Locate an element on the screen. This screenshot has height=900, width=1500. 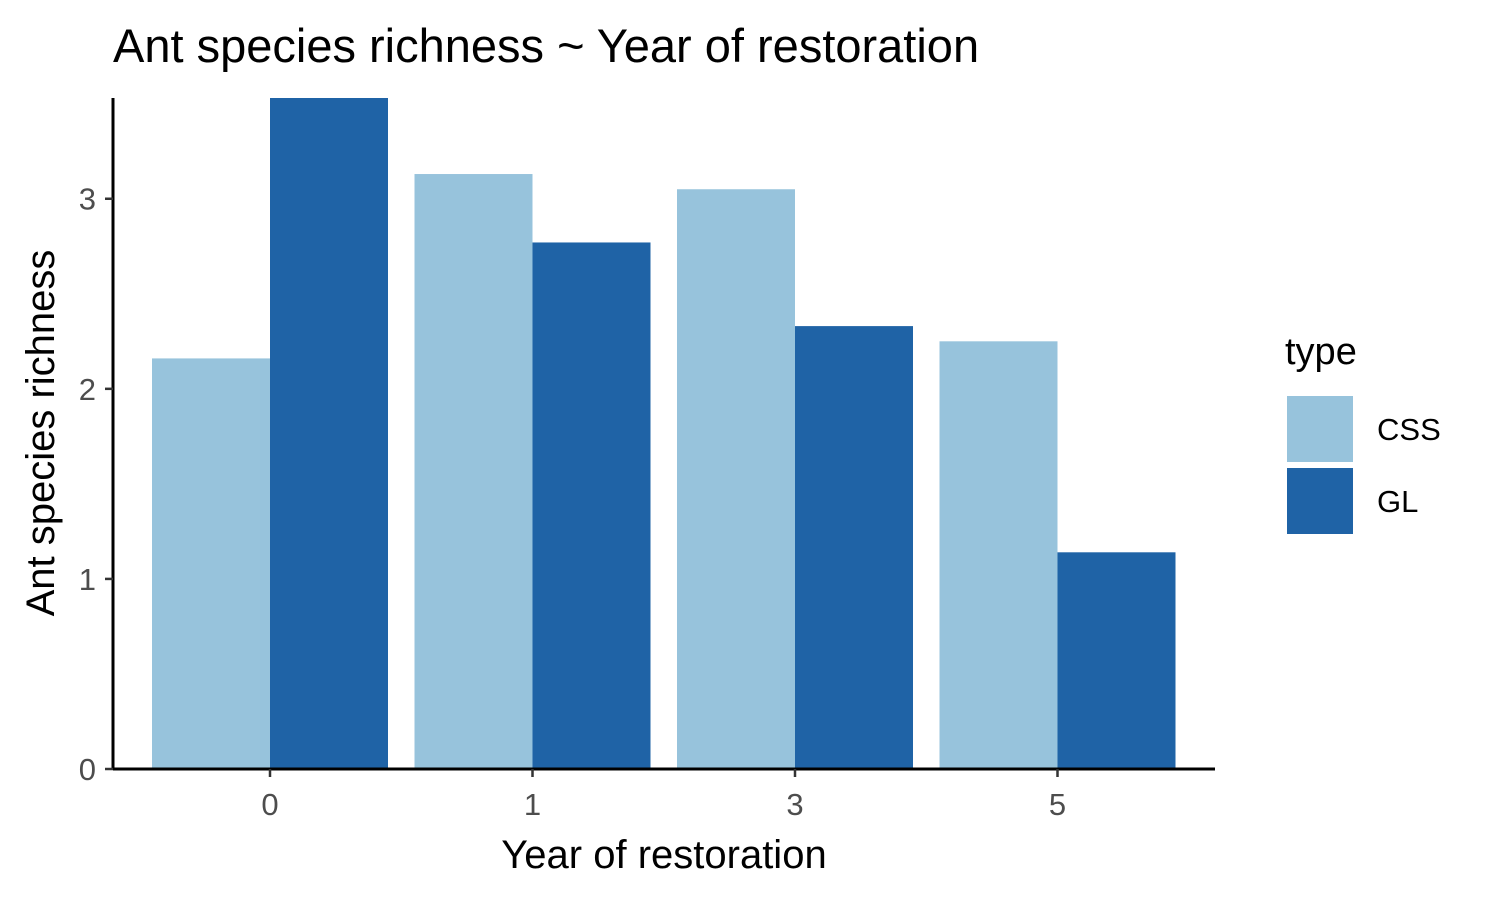
legend-key-gl is located at coordinates (1320, 501).